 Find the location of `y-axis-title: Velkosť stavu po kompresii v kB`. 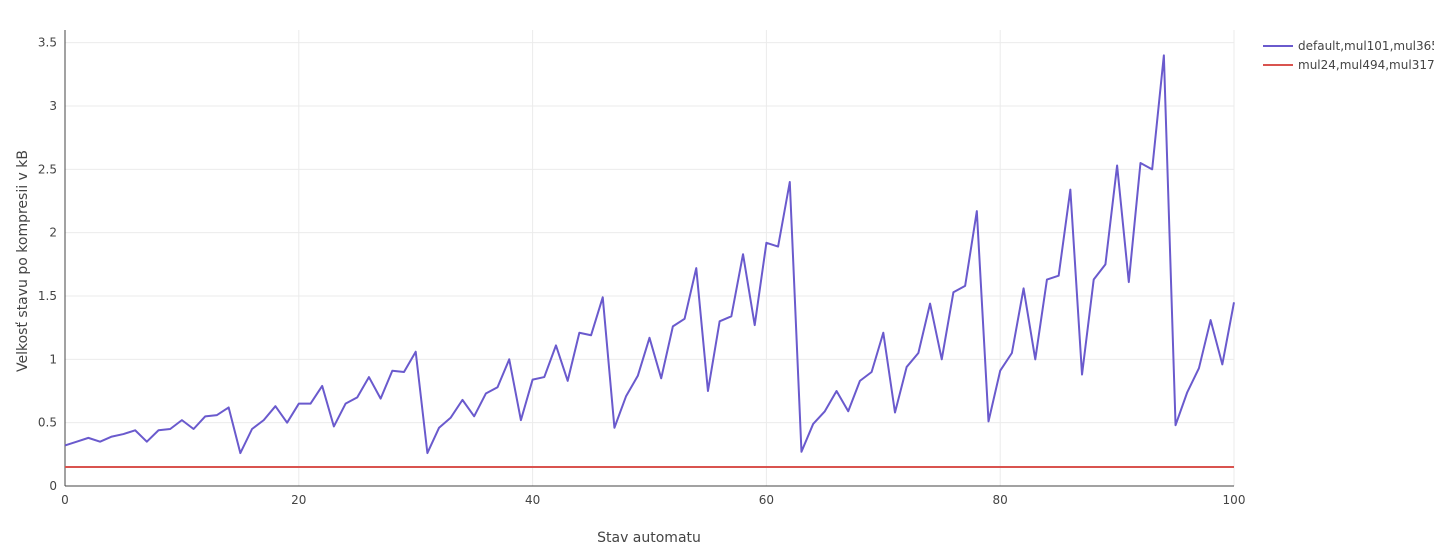

y-axis-title: Velkosť stavu po kompresii v kB is located at coordinates (23, 261).